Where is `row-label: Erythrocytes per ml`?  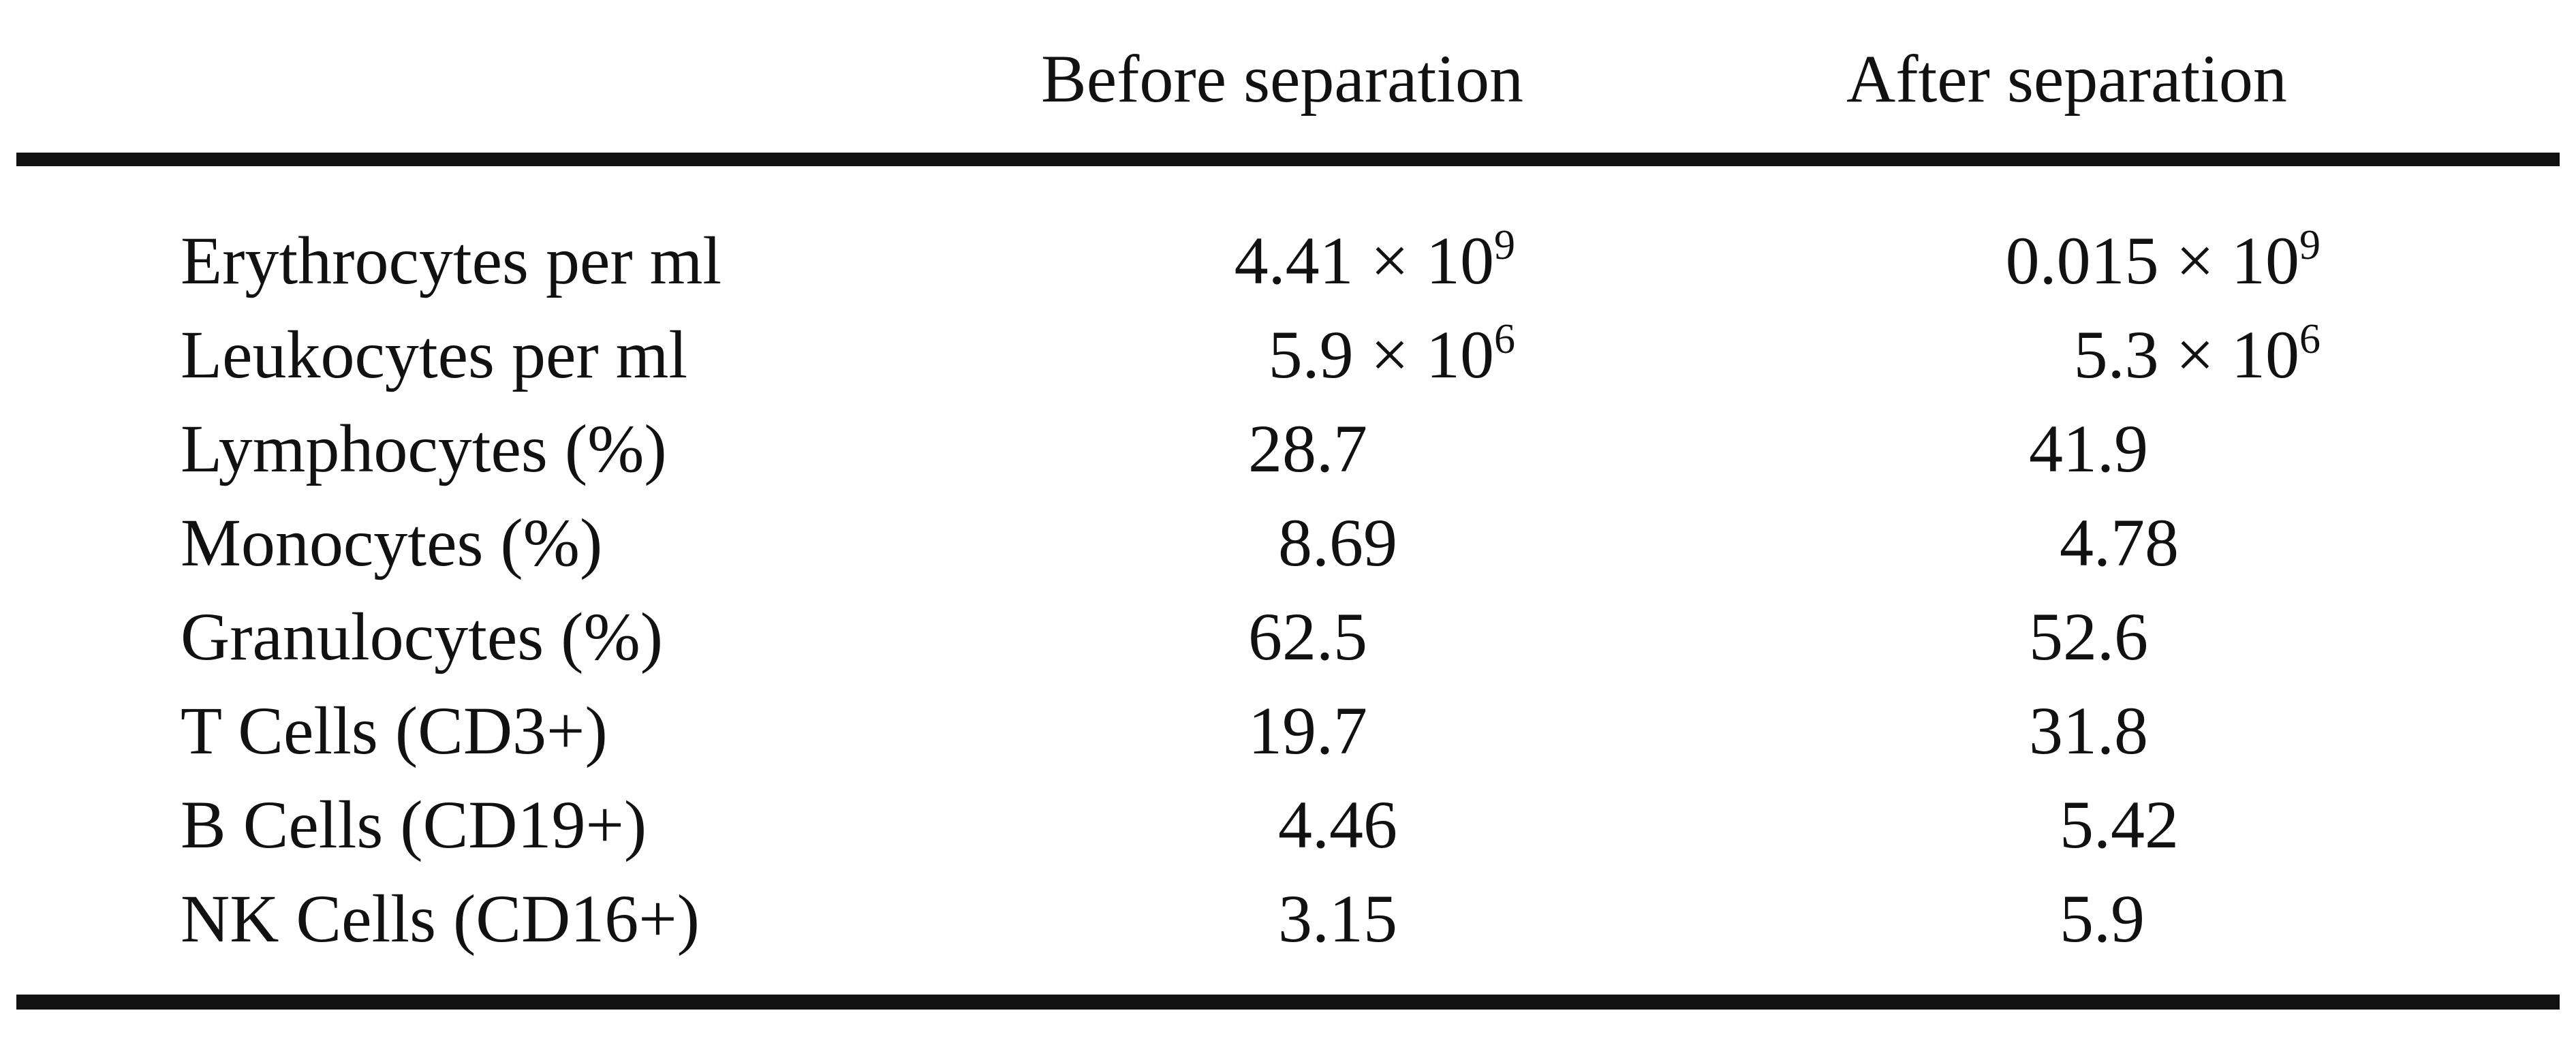
row-label: Erythrocytes per ml is located at coordinates (451, 261).